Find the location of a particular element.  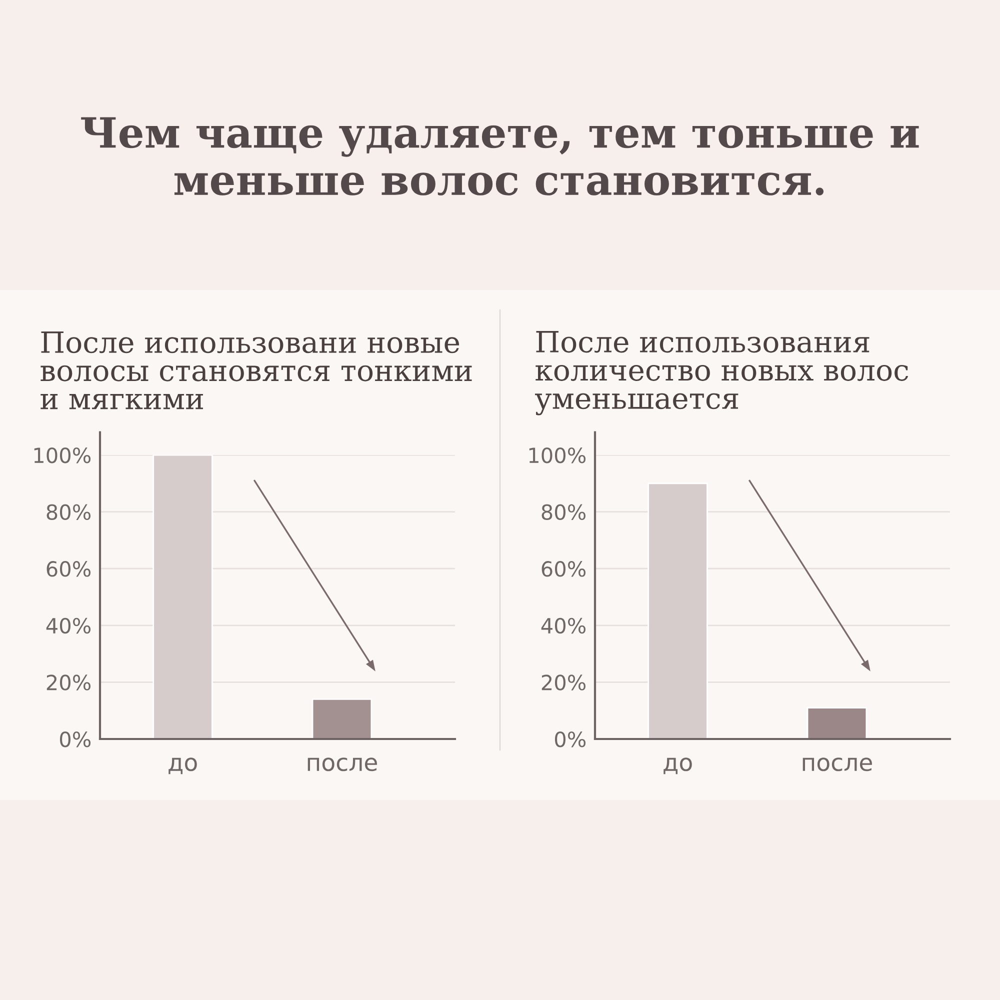

text: Чем чаще удаляете, тем тоньше и меньше волос становится. is located at coordinates (500, 156).